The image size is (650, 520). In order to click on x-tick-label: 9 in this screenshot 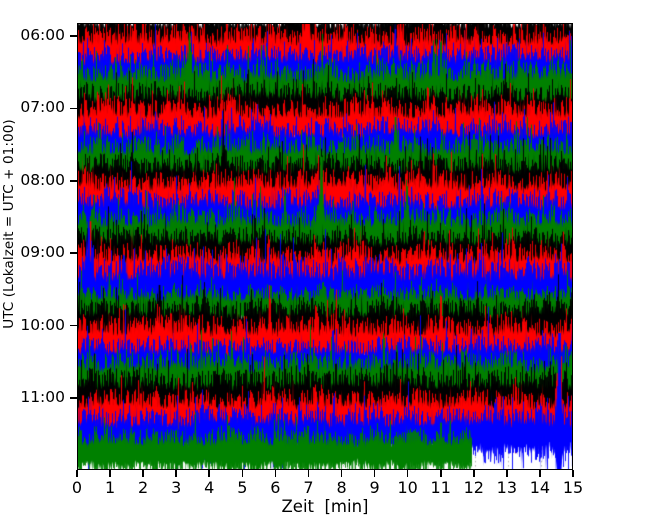, I will do `click(374, 487)`.